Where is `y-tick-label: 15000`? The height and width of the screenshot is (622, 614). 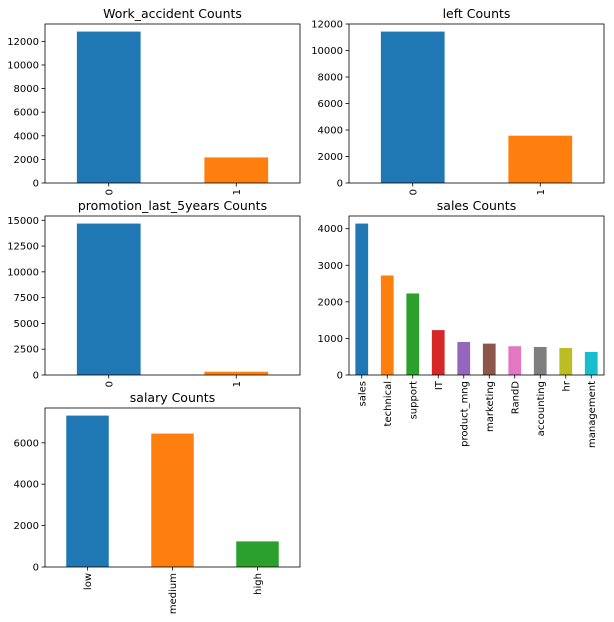
y-tick-label: 15000 is located at coordinates (23, 221).